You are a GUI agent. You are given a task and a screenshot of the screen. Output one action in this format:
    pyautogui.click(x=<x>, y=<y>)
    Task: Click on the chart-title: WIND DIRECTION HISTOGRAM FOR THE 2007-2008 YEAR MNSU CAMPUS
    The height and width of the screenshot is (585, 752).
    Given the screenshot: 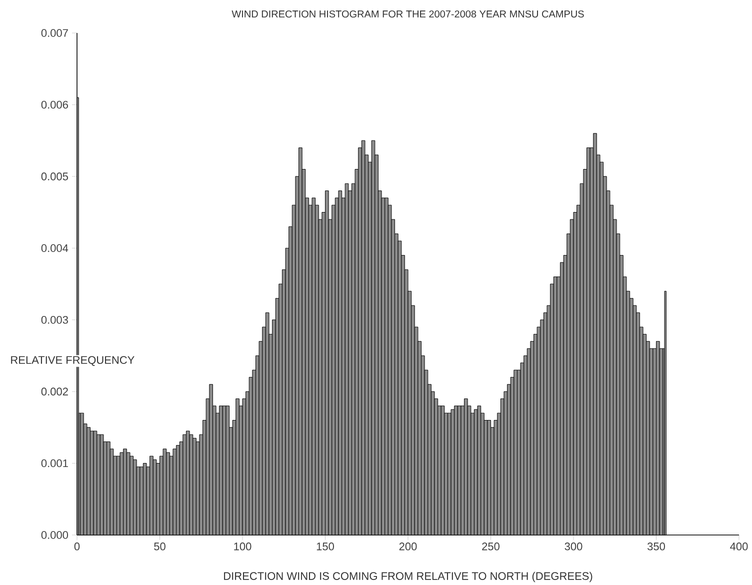 What is the action you would take?
    pyautogui.click(x=408, y=14)
    